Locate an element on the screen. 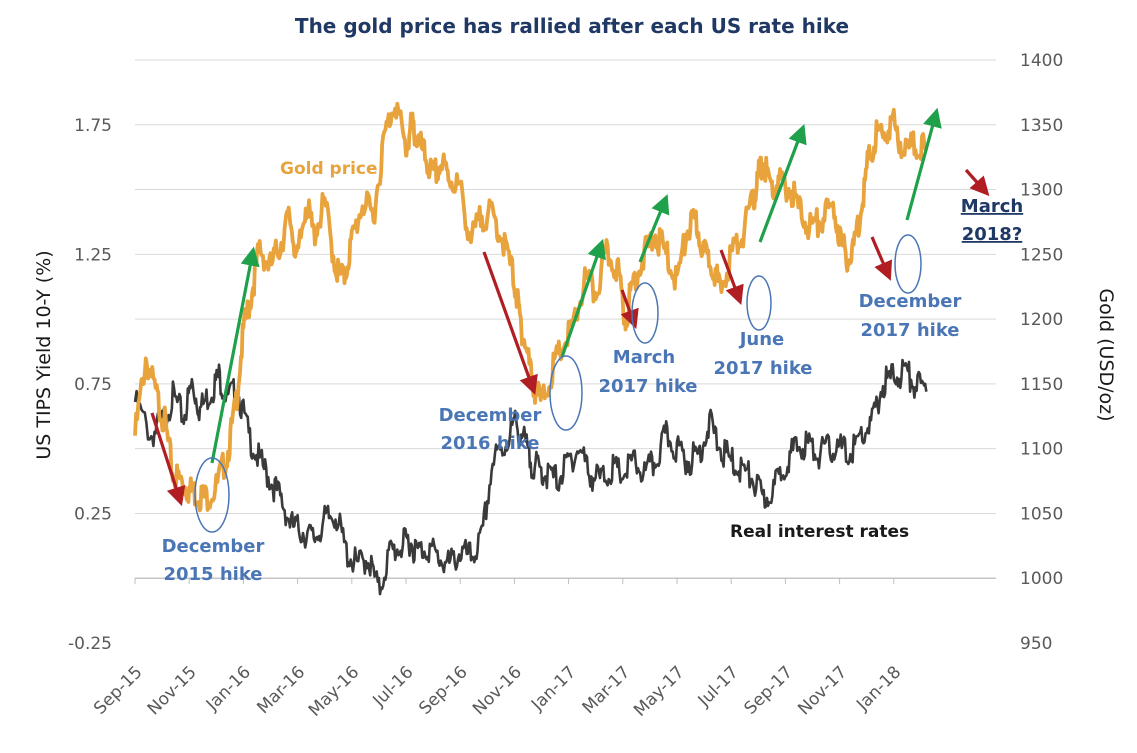  right-axis-ticks: 950 1000 1050 1100 1150 1200 1250 1300 1350 1400 is located at coordinates (1041, 352).